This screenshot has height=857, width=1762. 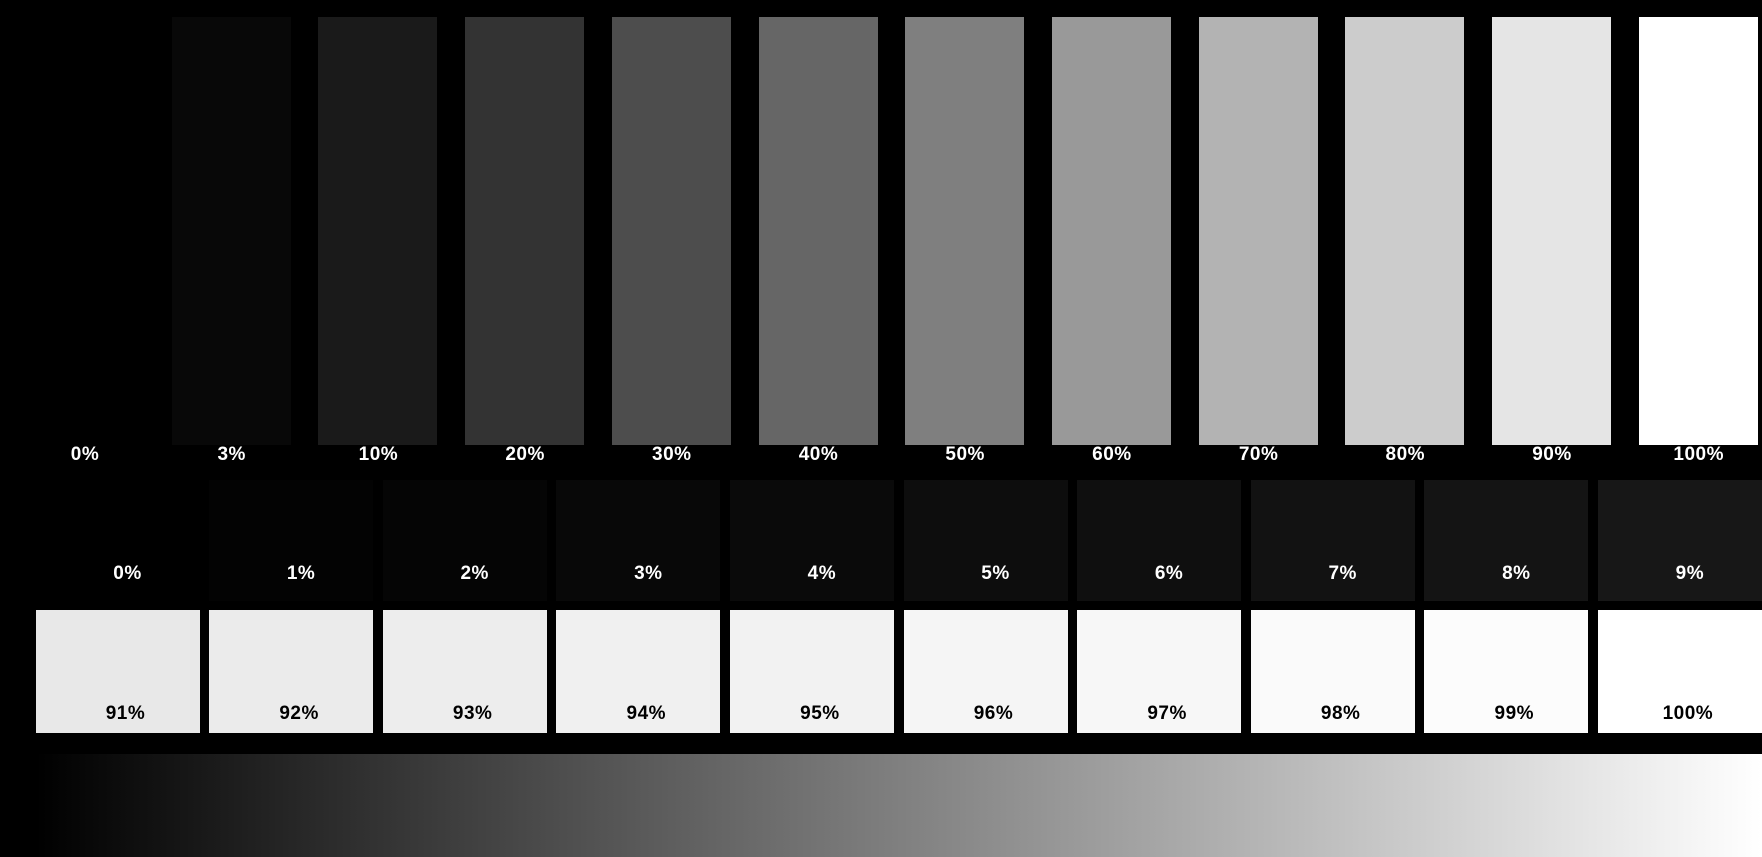 I want to click on bar-label: 50%, so click(x=965, y=454).